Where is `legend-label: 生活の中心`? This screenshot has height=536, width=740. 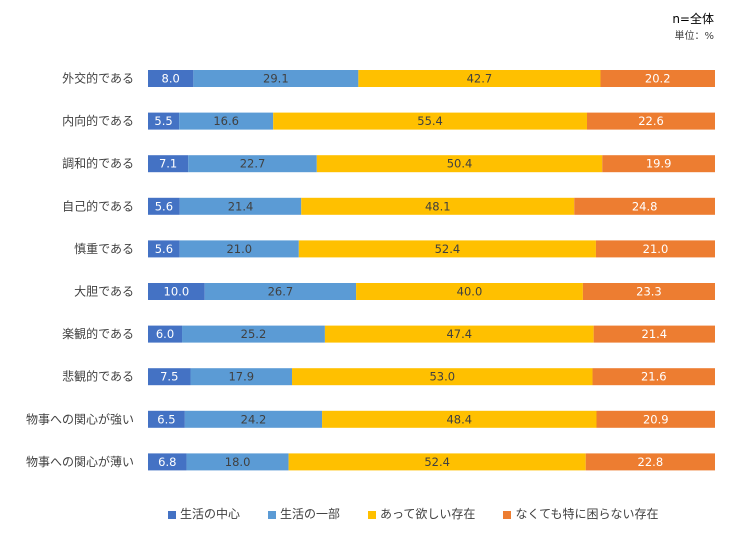 legend-label: 生活の中心 is located at coordinates (210, 514).